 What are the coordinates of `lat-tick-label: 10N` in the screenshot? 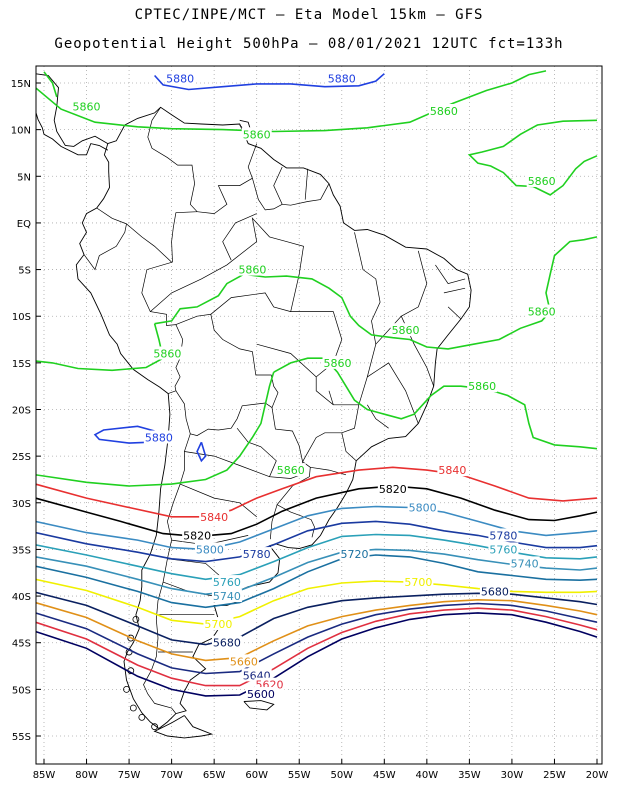 It's located at (21, 131).